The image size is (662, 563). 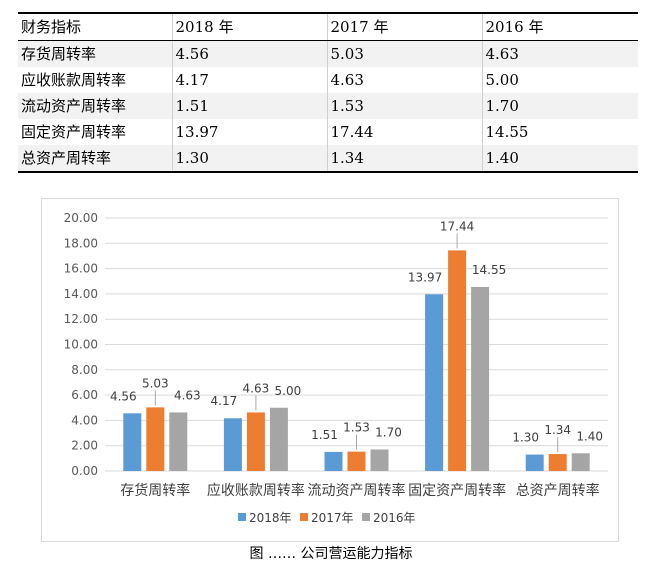 What do you see at coordinates (559, 80) in the screenshot?
I see `cell-value: 5.00` at bounding box center [559, 80].